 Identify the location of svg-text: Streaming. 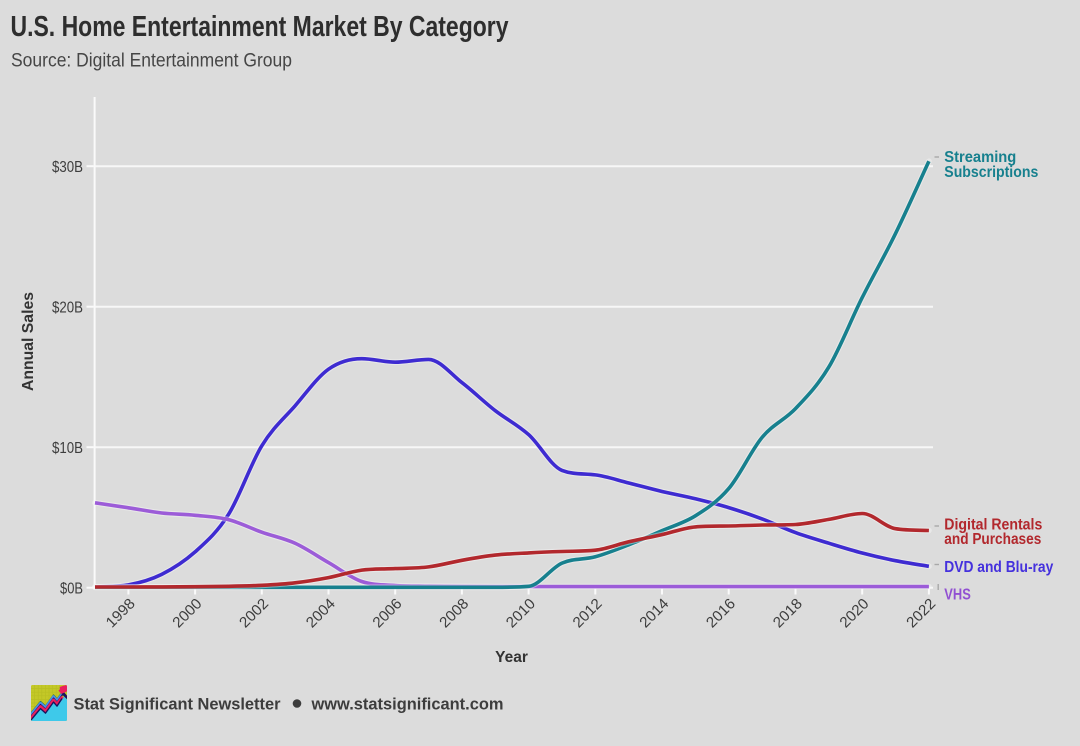
(980, 157).